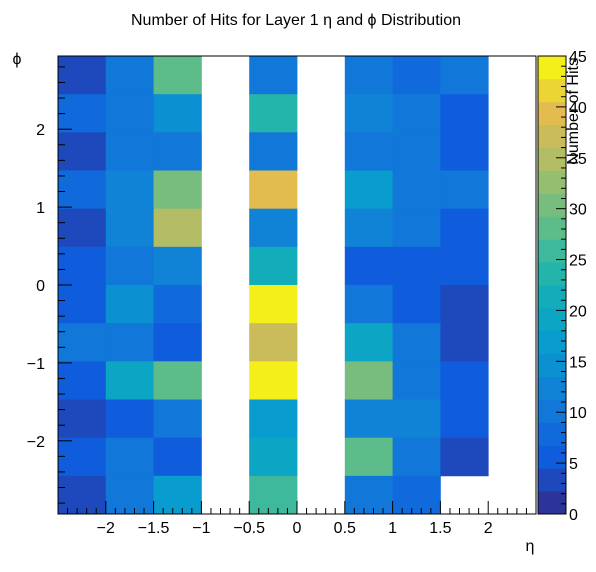 This screenshot has width=596, height=572. I want to click on x-tick-label: 1, so click(392, 528).